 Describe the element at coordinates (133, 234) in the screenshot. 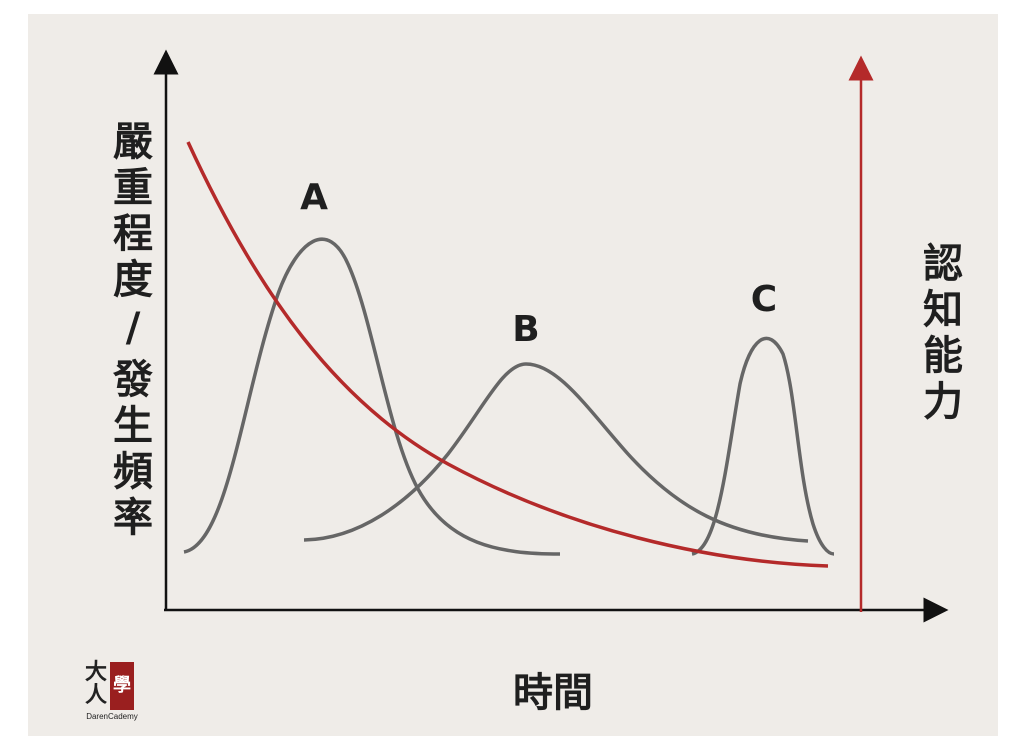

I see `y-label-char: 程` at that location.